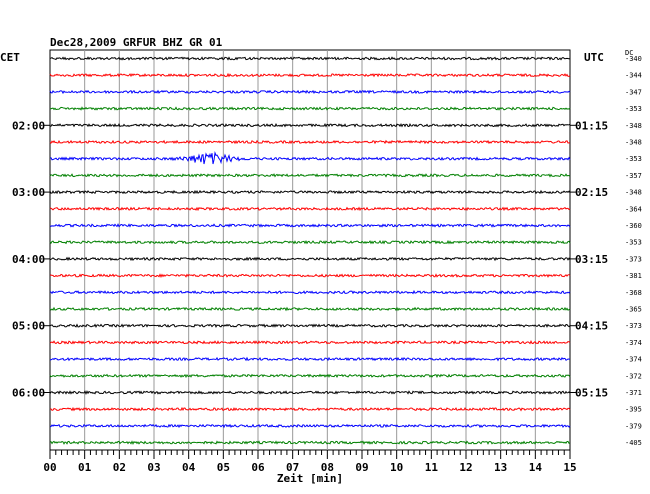 The width and height of the screenshot is (650, 494). Describe the element at coordinates (465, 467) in the screenshot. I see `x-tick-label: 12` at that location.